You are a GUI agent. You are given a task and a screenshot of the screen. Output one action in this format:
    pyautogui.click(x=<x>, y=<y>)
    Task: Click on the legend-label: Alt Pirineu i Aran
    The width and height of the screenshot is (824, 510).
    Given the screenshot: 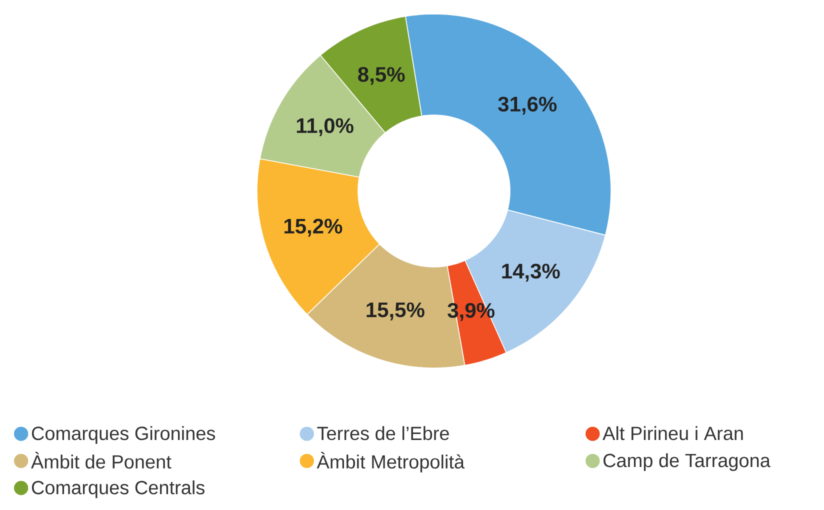 What is the action you would take?
    pyautogui.click(x=672, y=433)
    